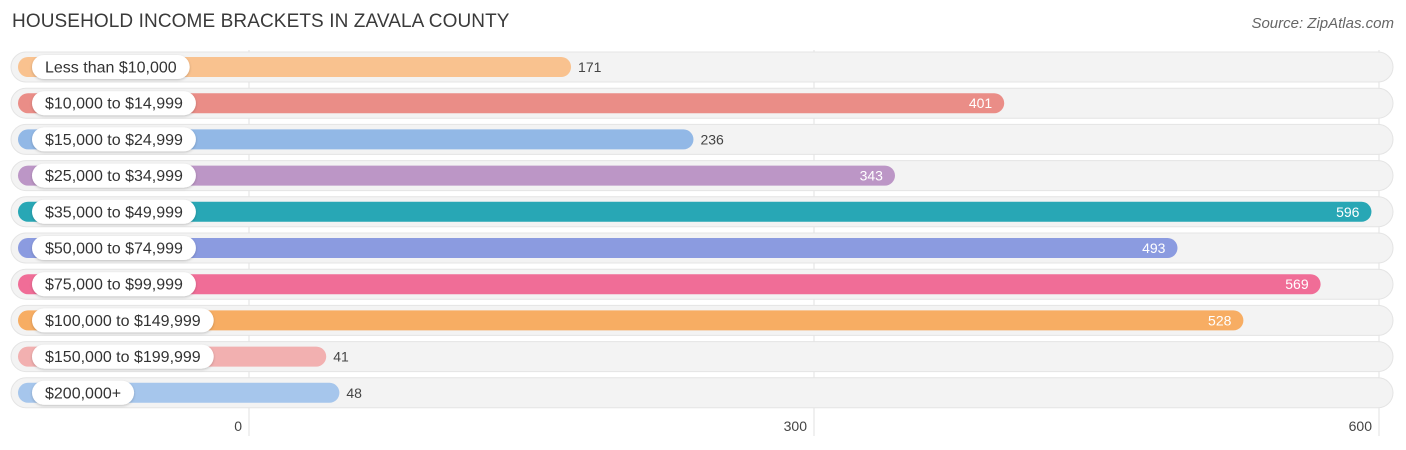 This screenshot has height=450, width=1406. What do you see at coordinates (981, 103) in the screenshot?
I see `value-label: 401` at bounding box center [981, 103].